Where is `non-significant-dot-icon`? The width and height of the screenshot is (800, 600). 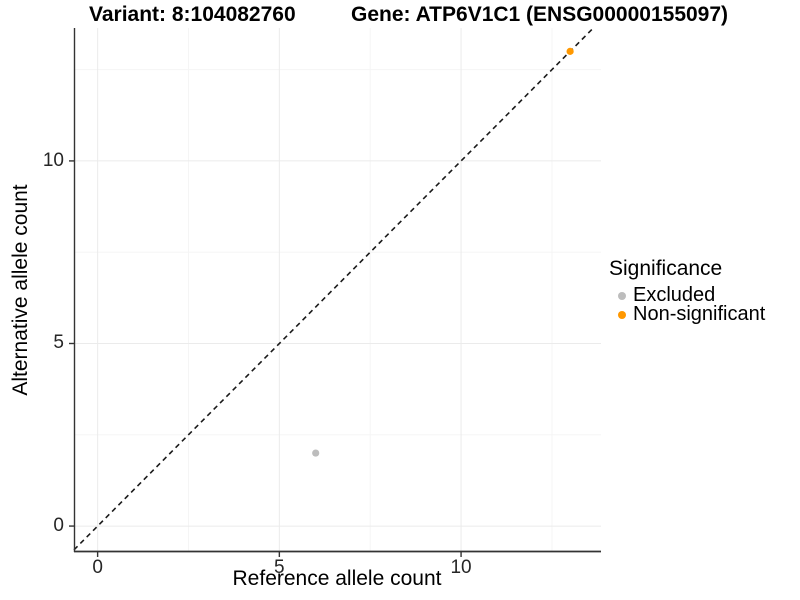
non-significant-dot-icon is located at coordinates (622, 314).